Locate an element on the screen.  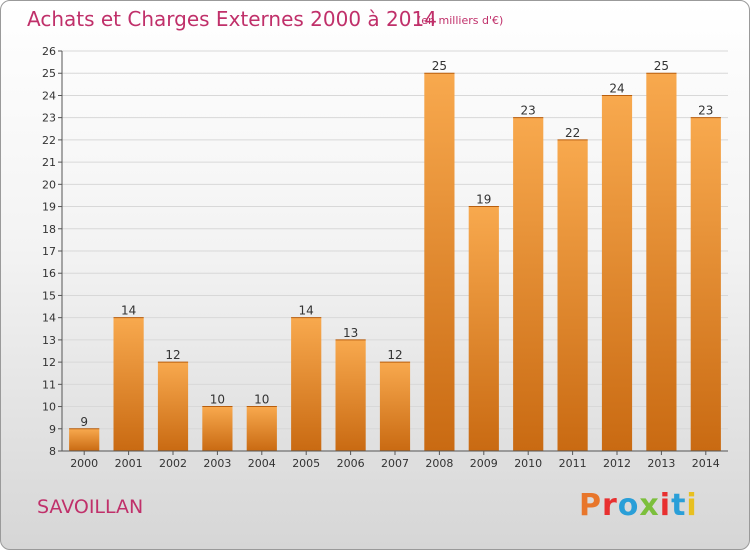
y-tick-label: 22 is located at coordinates (49, 140).